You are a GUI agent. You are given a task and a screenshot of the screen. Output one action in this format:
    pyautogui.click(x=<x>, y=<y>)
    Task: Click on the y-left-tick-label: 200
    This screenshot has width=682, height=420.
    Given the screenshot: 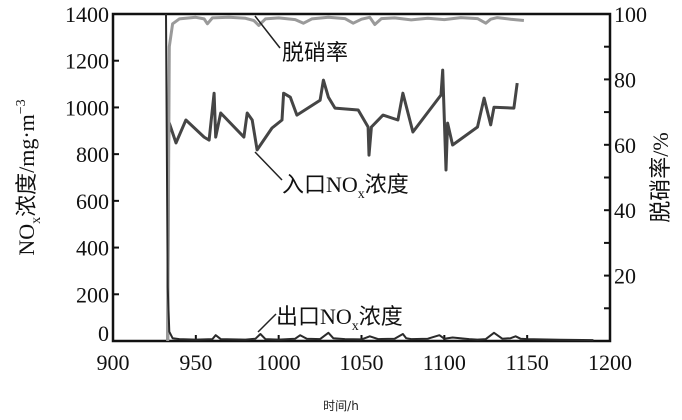 What is the action you would take?
    pyautogui.click(x=92, y=294)
    